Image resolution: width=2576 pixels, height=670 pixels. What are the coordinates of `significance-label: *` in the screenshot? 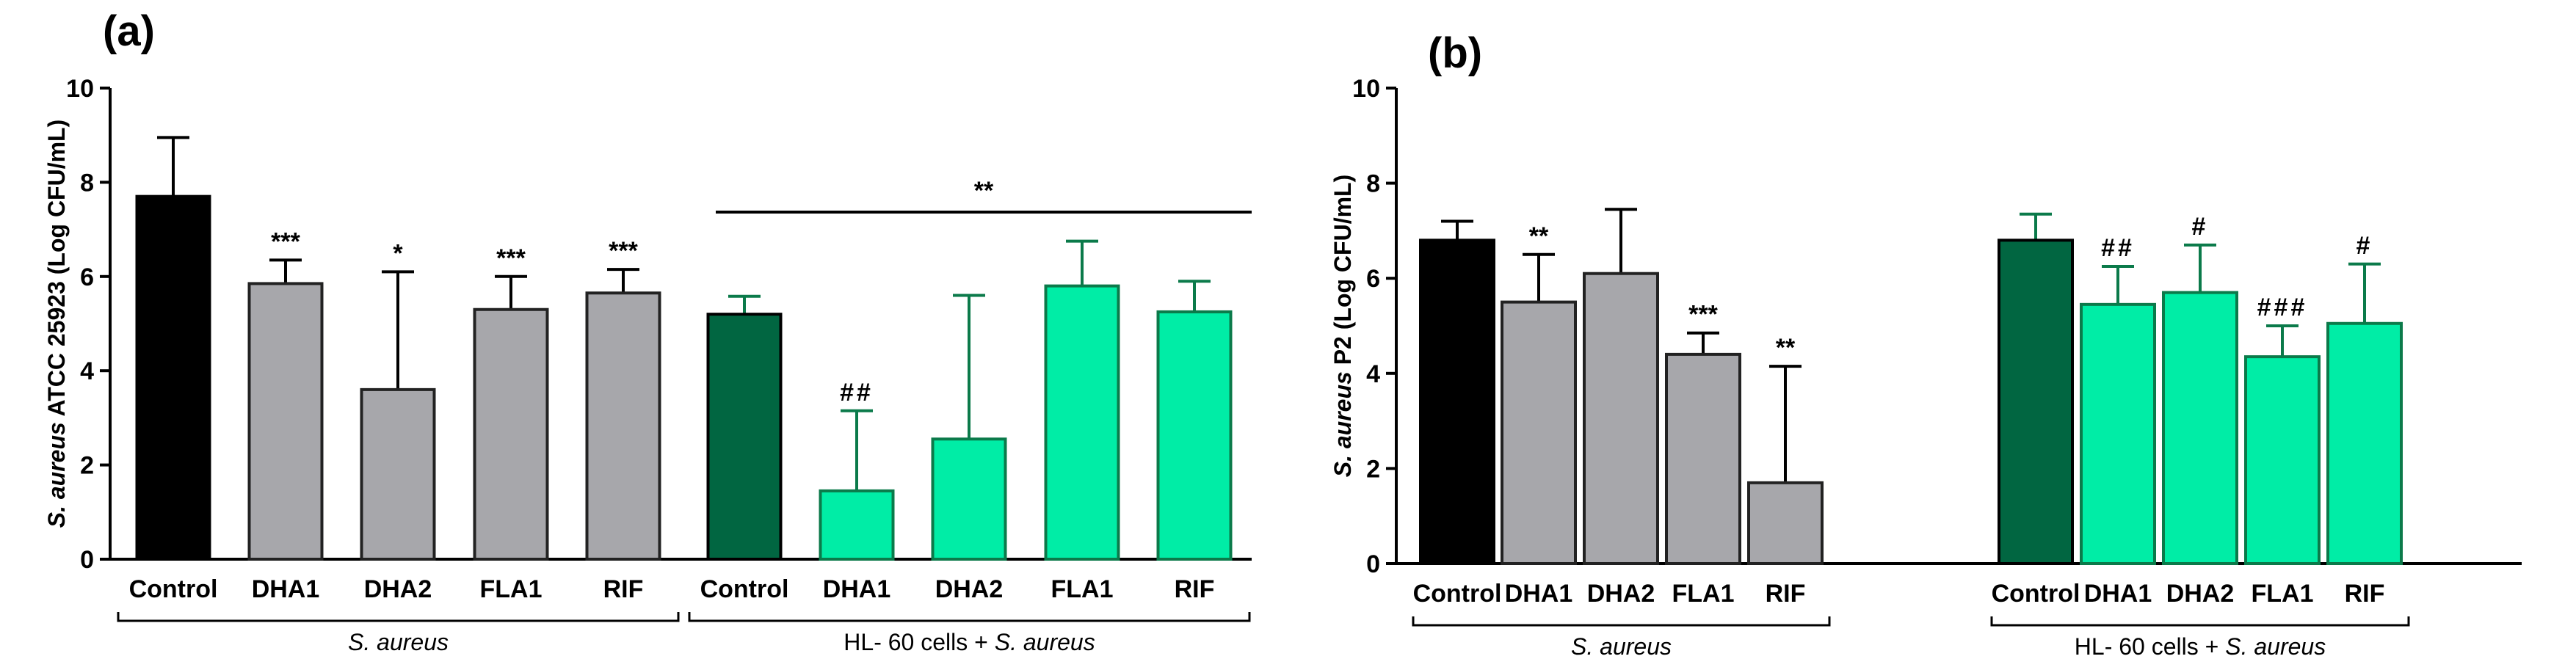 It's located at (398, 253).